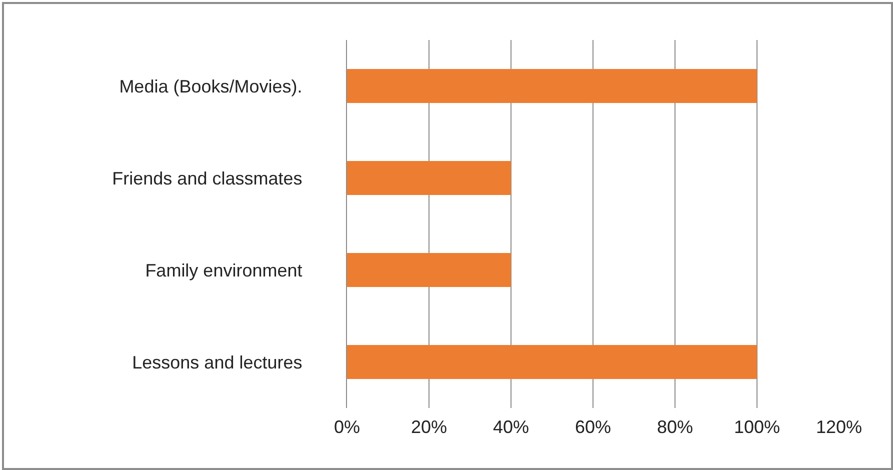 This screenshot has width=893, height=470. Describe the element at coordinates (429, 427) in the screenshot. I see `x-tick-label: 20%` at that location.